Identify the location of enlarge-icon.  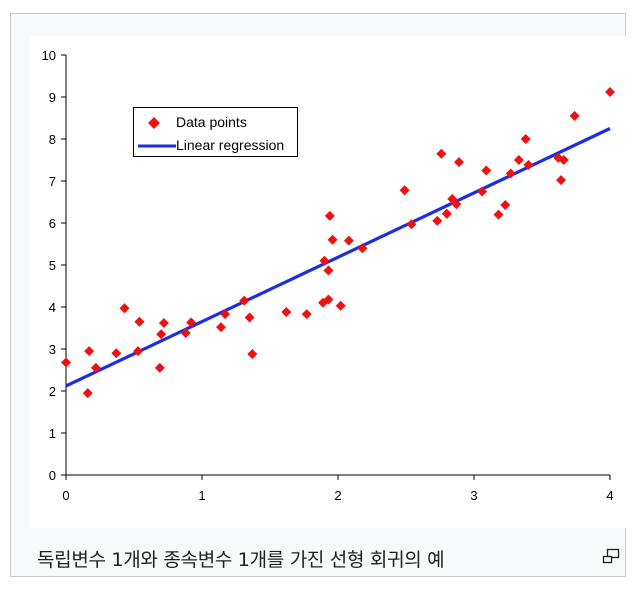
(611, 556).